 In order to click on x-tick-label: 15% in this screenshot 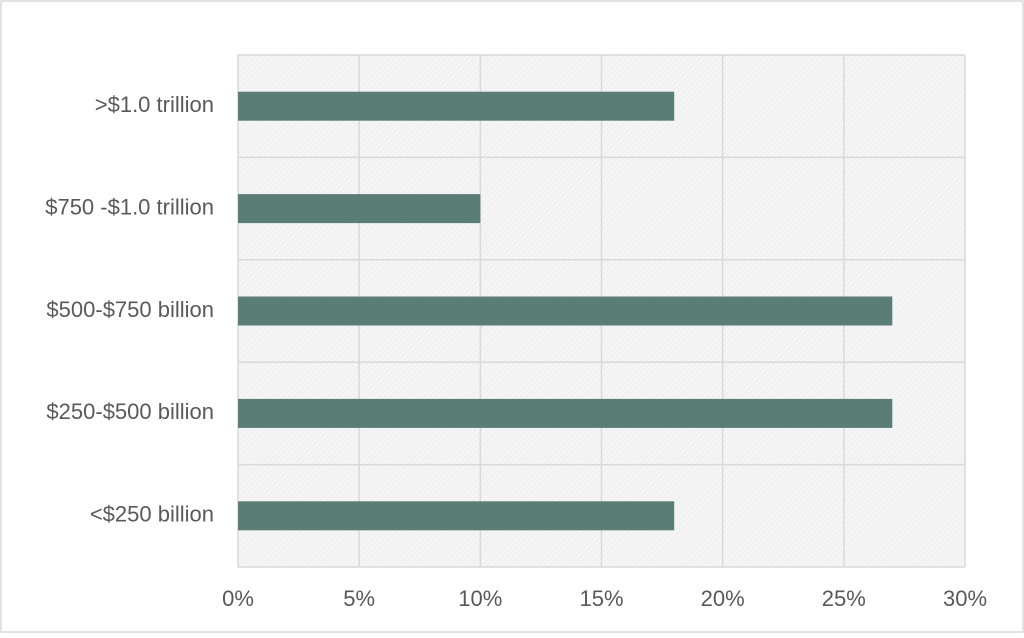, I will do `click(601, 598)`.